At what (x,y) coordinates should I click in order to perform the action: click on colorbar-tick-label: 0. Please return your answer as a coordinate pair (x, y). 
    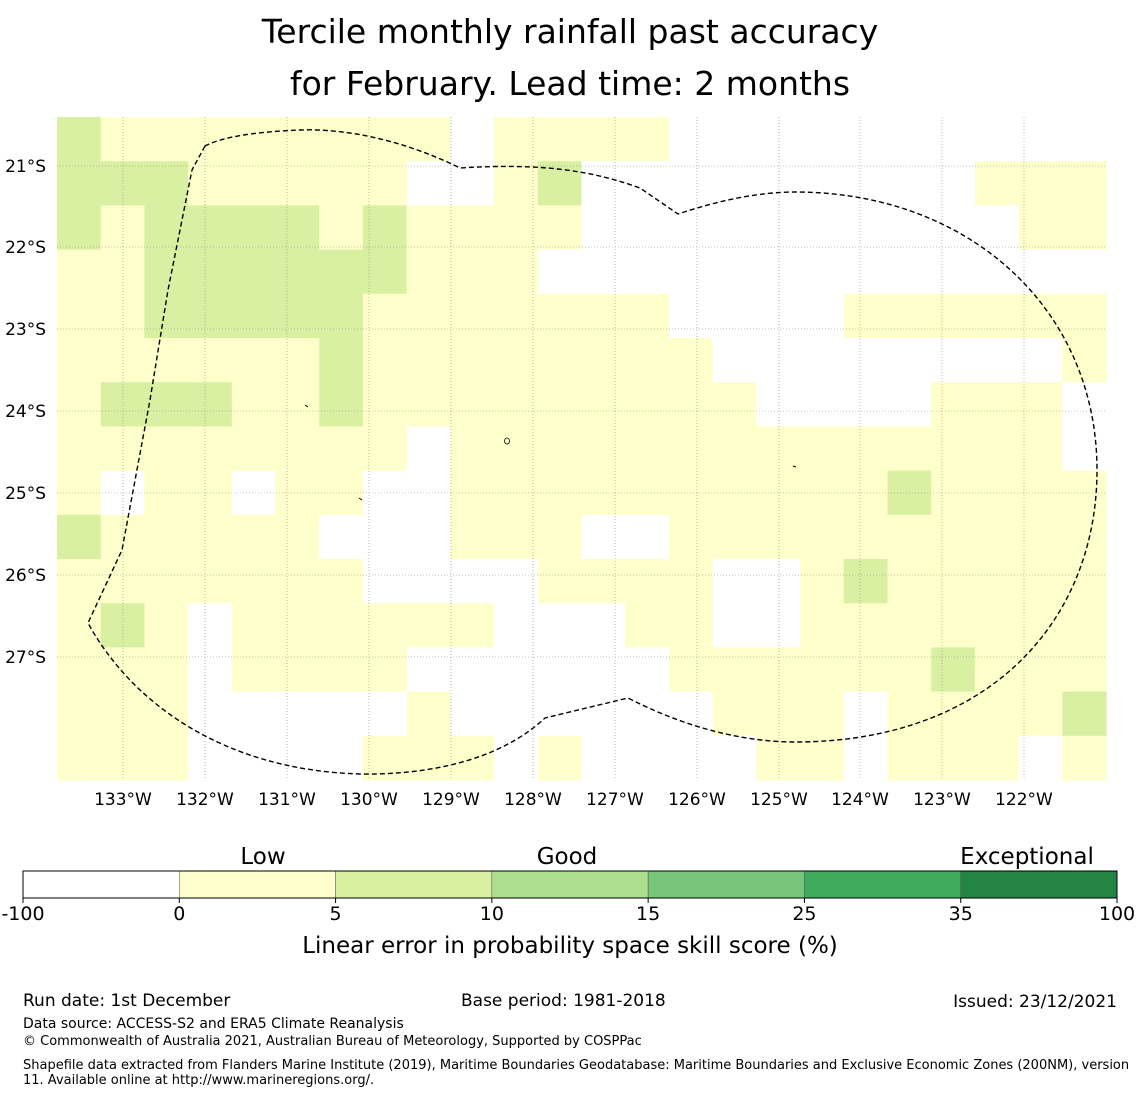
    Looking at the image, I should click on (179, 914).